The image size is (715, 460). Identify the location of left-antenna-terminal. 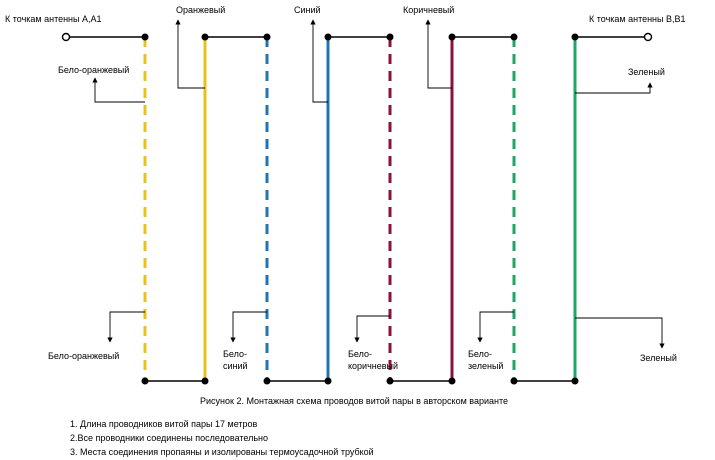
(66, 37).